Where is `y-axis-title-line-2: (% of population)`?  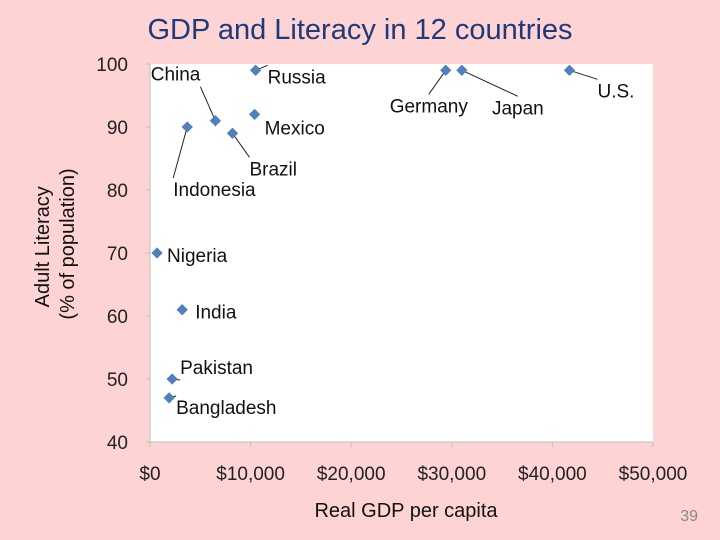
y-axis-title-line-2: (% of population) is located at coordinates (68, 243).